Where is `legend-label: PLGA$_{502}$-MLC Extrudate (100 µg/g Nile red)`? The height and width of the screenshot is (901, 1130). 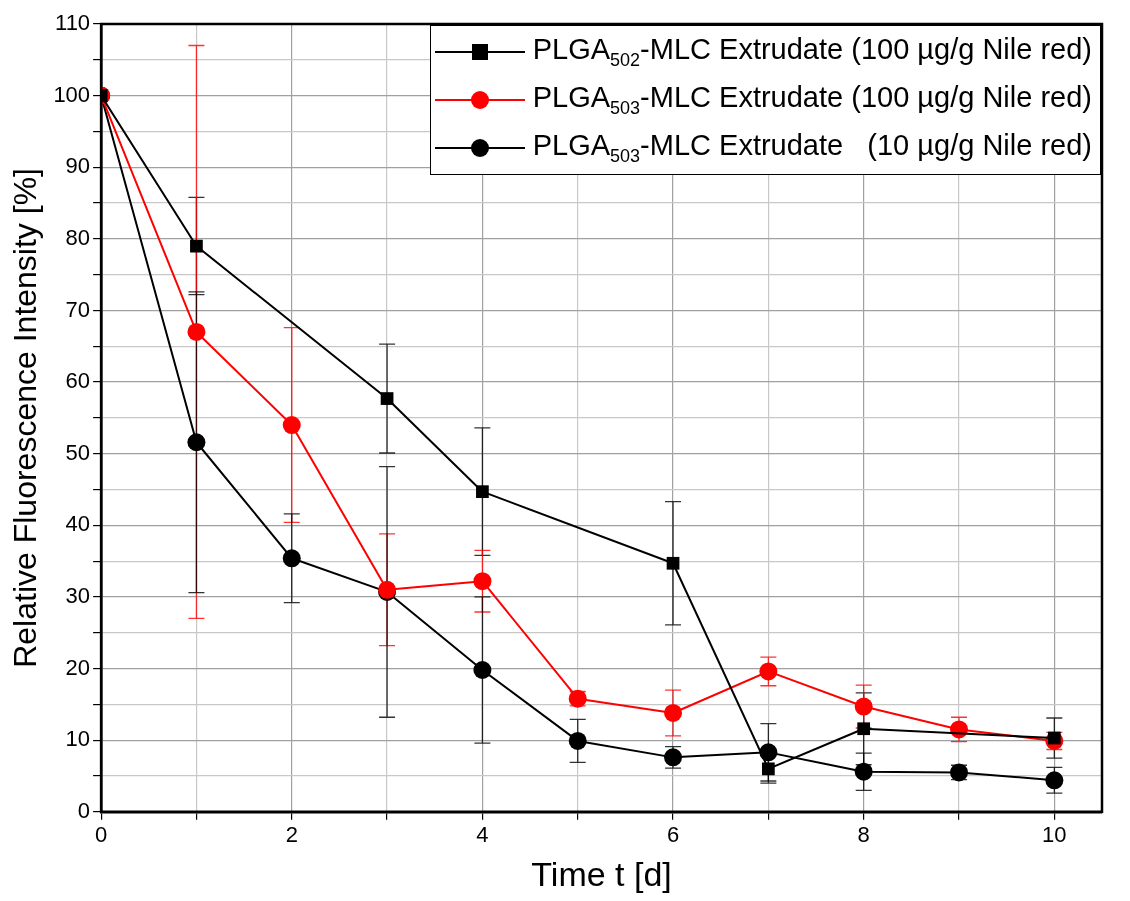
legend-label: PLGA$_{502}$-MLC Extrudate (100 µg/g Nile red) is located at coordinates (812, 52).